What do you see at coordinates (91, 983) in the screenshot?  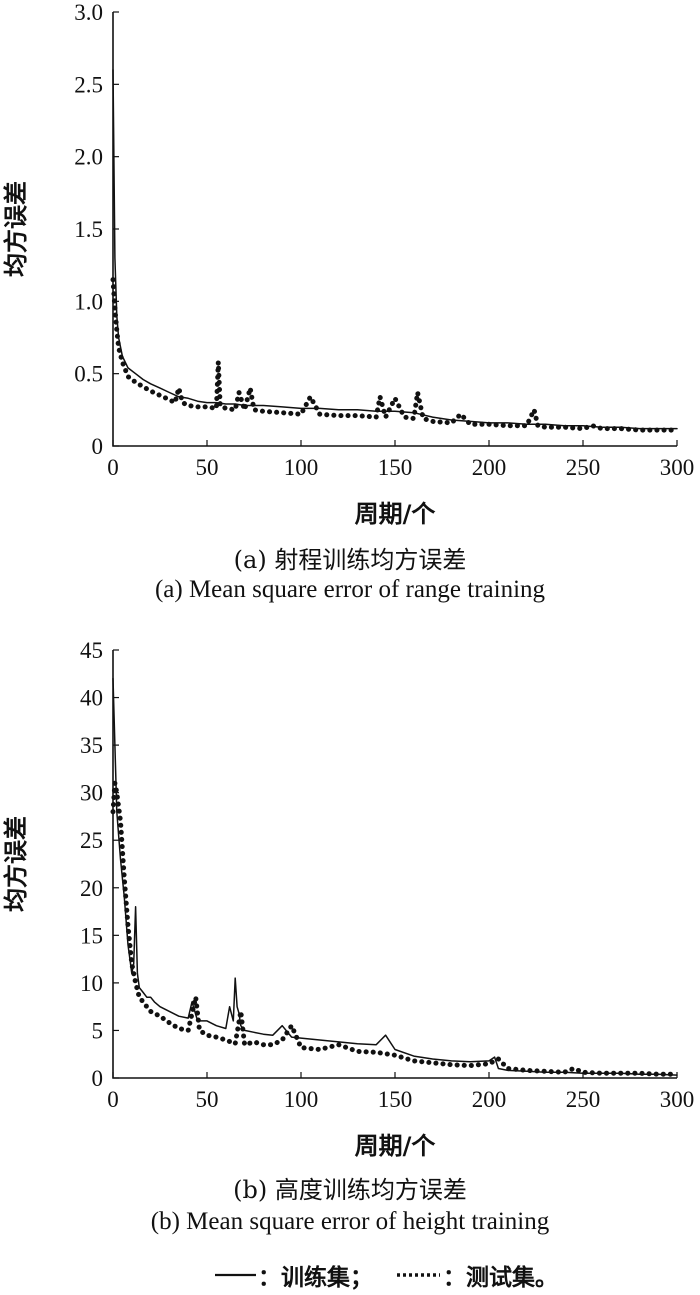 I see `chart-b-ytick-label: 10` at bounding box center [91, 983].